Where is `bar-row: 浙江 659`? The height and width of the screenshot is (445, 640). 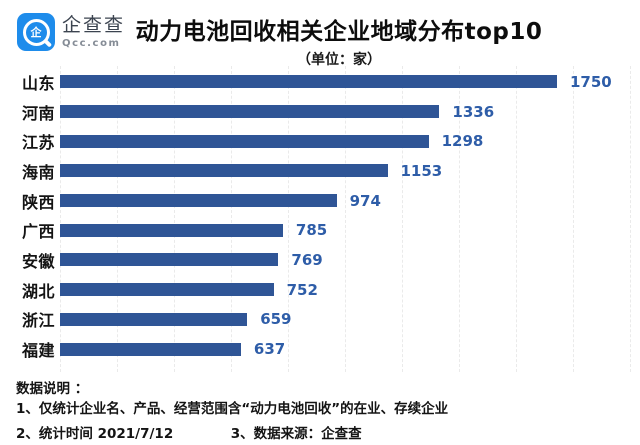 bar-row: 浙江 659 is located at coordinates (320, 320).